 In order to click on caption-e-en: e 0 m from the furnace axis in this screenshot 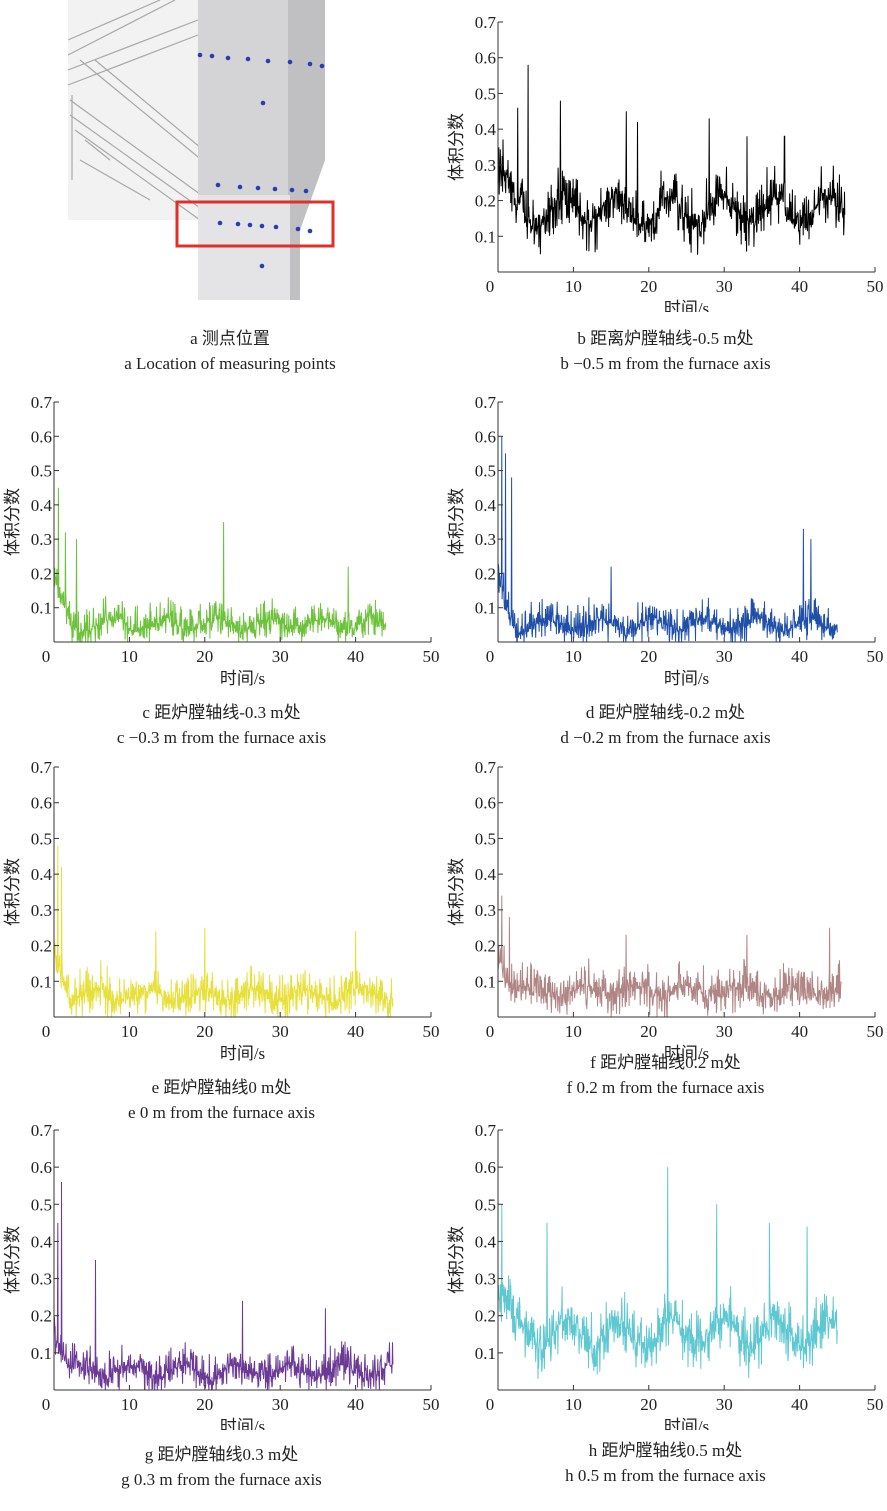, I will do `click(221, 1112)`.